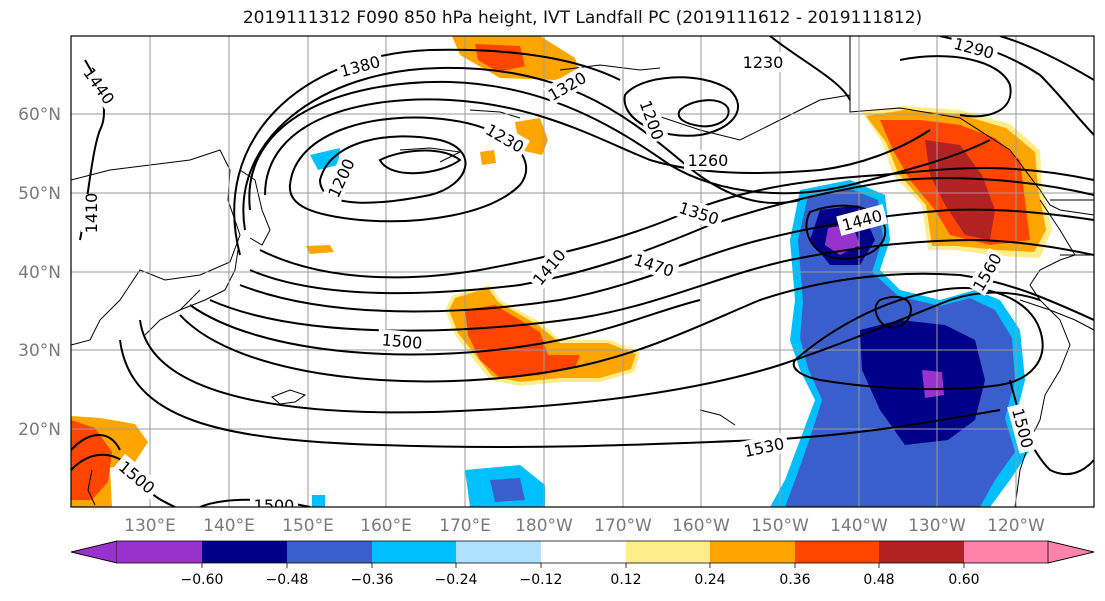 This screenshot has width=1105, height=601. I want to click on lat-label: 30°N, so click(39, 351).